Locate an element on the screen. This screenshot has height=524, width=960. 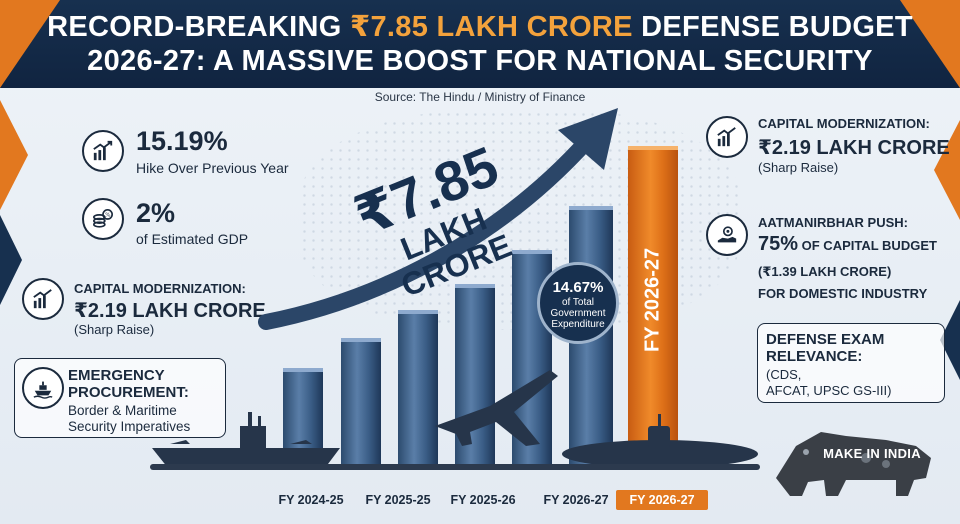
tick-label: FY 2024-25 is located at coordinates (311, 500).